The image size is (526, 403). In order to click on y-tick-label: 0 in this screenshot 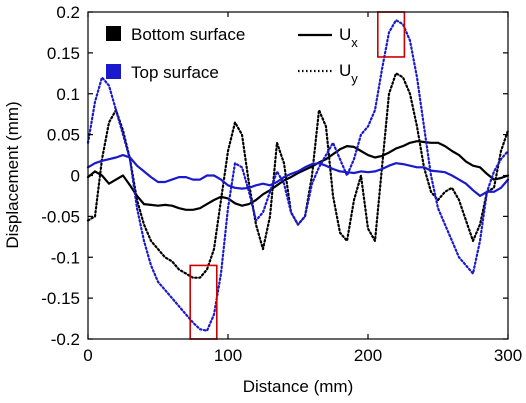, I will do `click(75, 176)`.